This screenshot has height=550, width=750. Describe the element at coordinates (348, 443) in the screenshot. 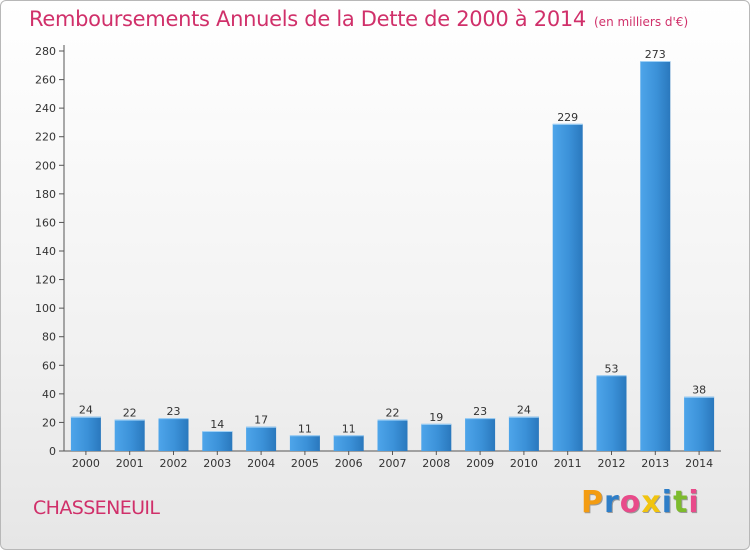

I see `bar-2006` at that location.